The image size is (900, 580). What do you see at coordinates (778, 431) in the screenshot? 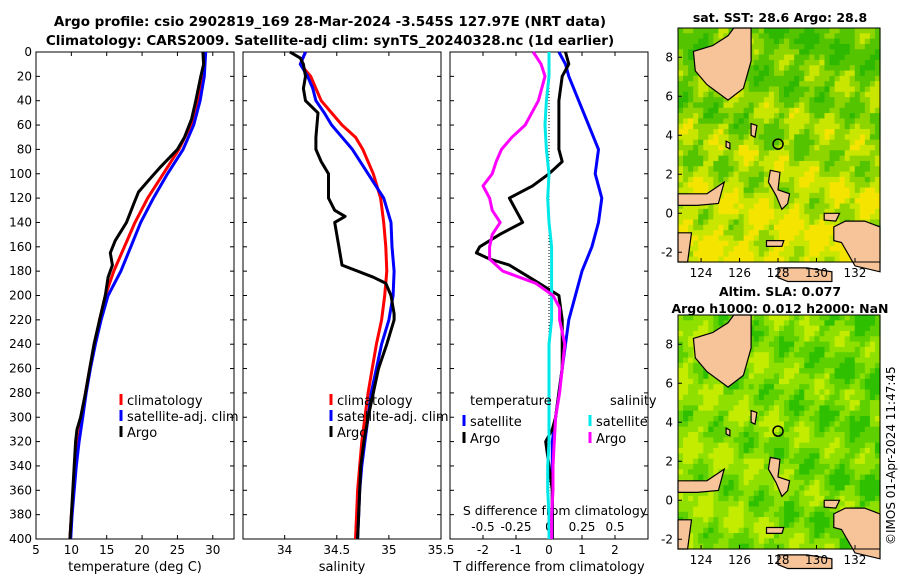
I see `argo-position-marker` at bounding box center [778, 431].